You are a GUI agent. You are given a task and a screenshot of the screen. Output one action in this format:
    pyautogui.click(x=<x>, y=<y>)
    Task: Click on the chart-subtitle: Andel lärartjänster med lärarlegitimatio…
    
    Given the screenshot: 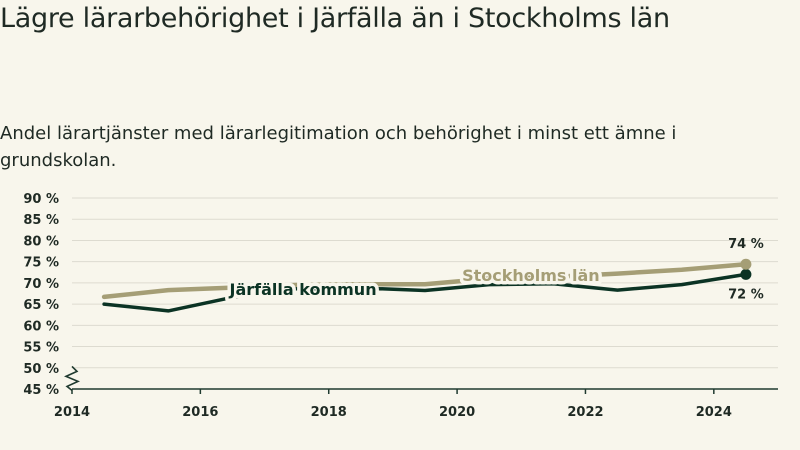 What is the action you would take?
    pyautogui.click(x=338, y=147)
    